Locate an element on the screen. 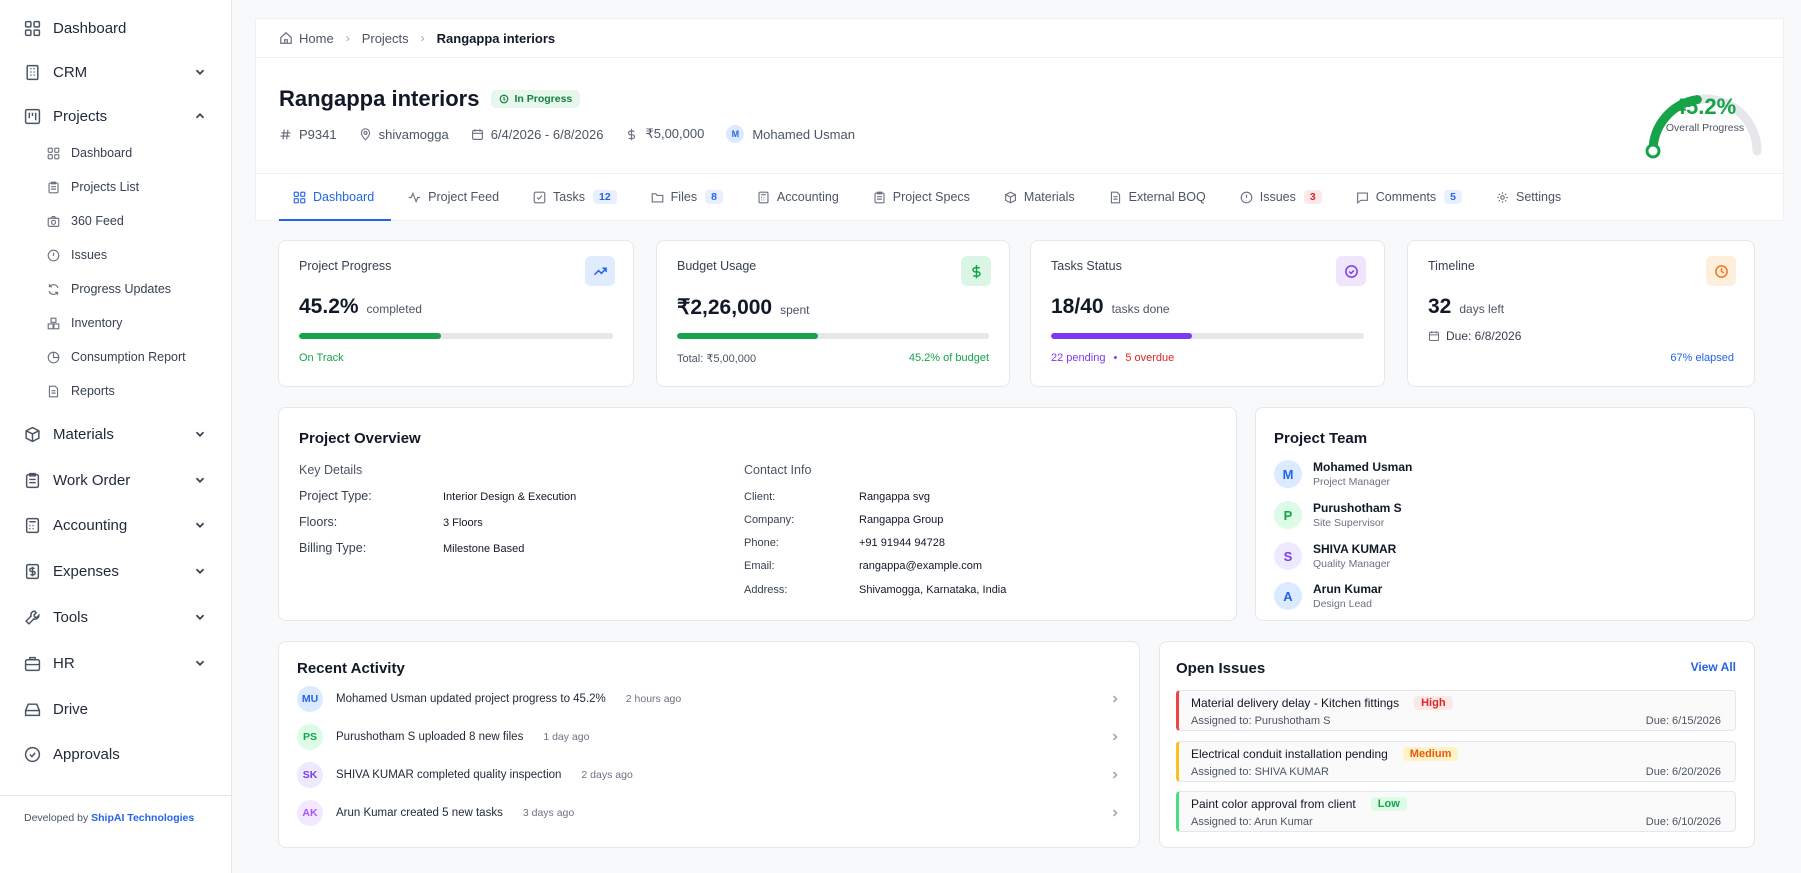  tab-issues: Issues 3 is located at coordinates (1281, 197).